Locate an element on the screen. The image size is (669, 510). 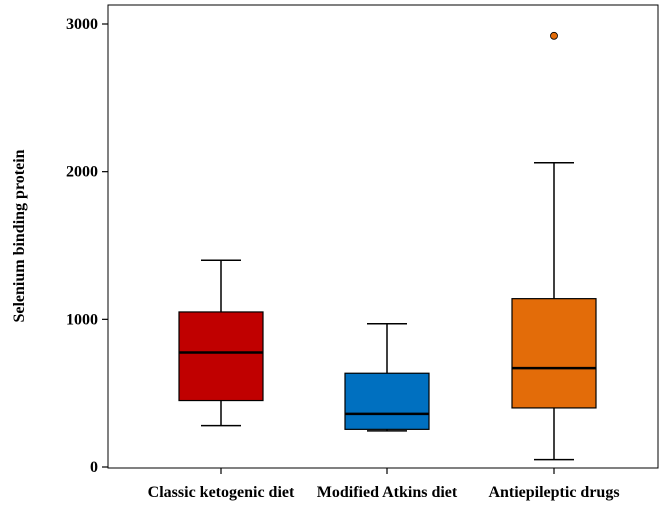
y-tick-label-2000: 2000 is located at coordinates (82, 172).